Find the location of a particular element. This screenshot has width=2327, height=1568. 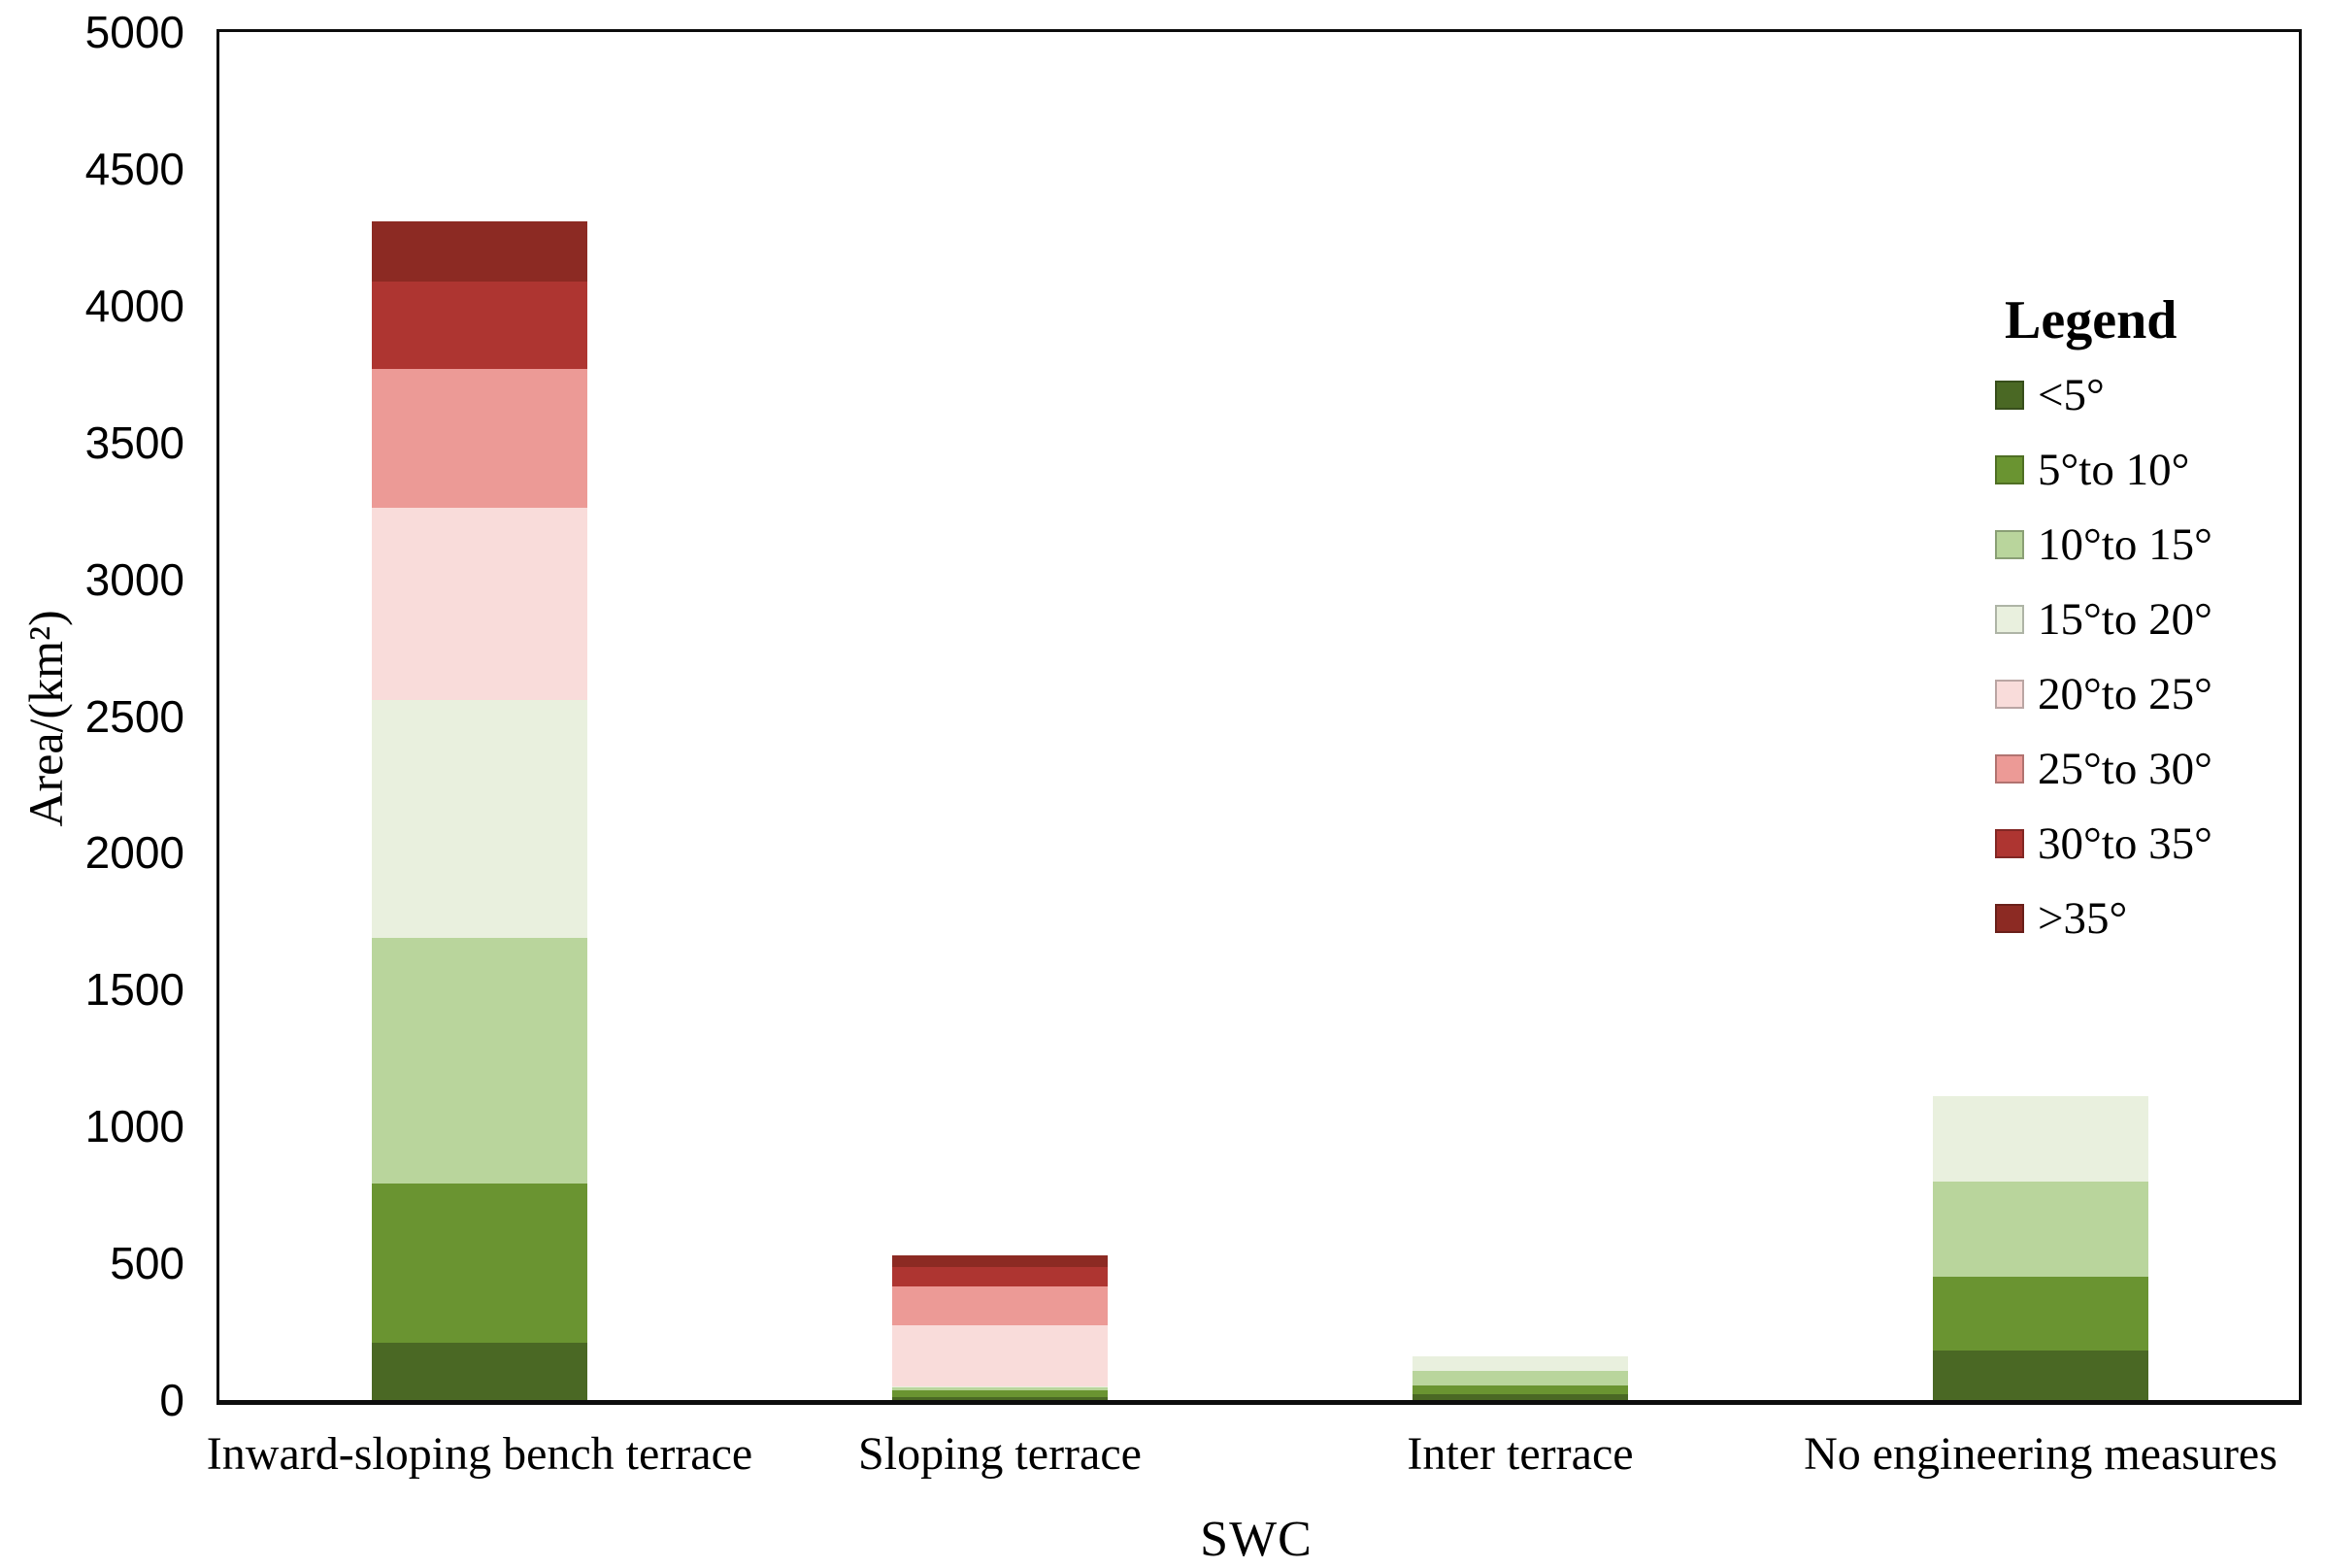

bar-stack-inter-terrace is located at coordinates (1520, 1377).